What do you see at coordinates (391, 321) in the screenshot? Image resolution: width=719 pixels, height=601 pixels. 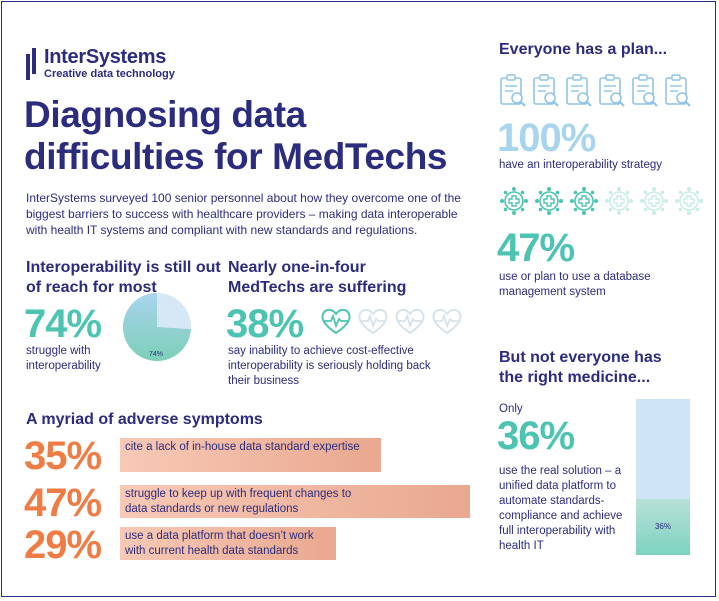 I see `heart-icons` at bounding box center [391, 321].